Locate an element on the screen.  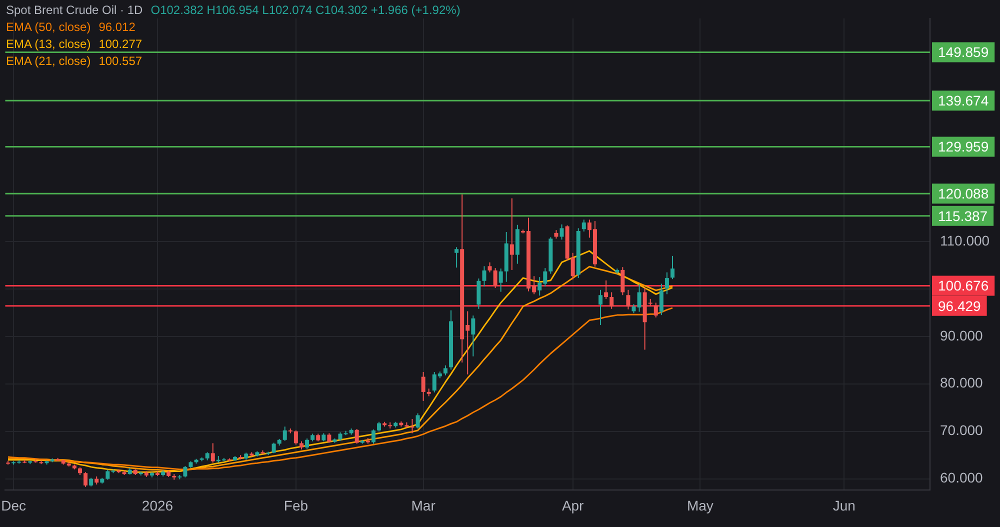
ref-line-label: 139.674 is located at coordinates (963, 100).